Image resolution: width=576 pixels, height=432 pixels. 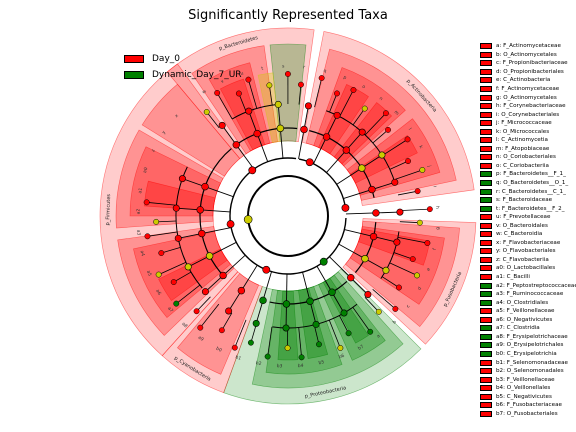 What do you see at coordinates (530, 294) in the screenshot?
I see `taxa-legend-label: a3: F_Ruminococcaceae` at bounding box center [530, 294].